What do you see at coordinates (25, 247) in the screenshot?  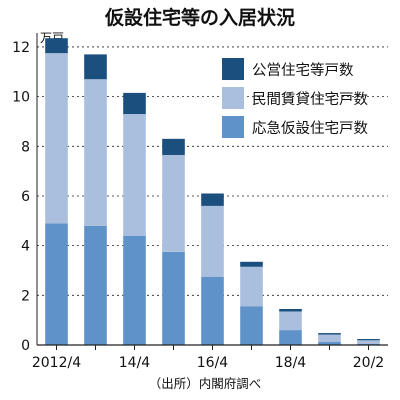 I see `y-tick-label: 4` at bounding box center [25, 247].